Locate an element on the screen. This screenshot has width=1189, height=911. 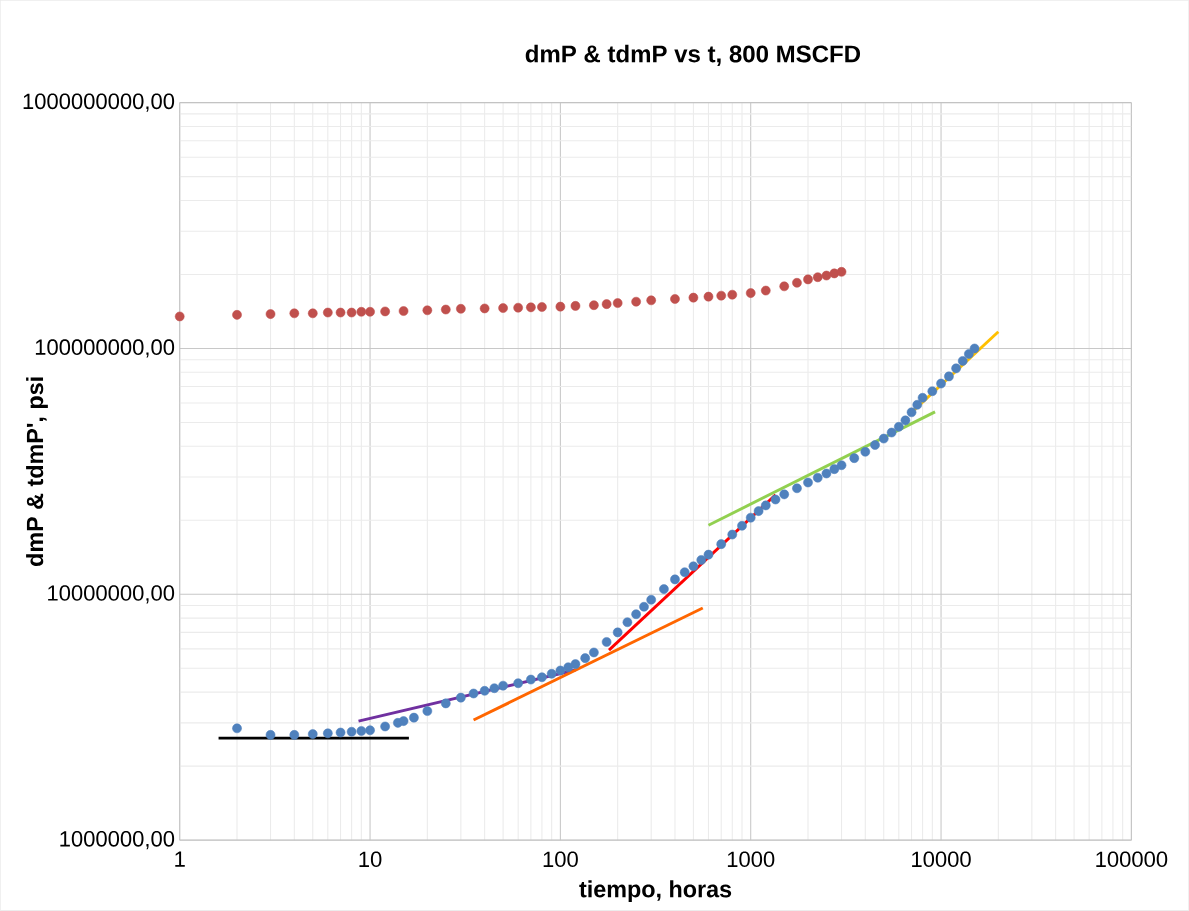
chart-title: dmP & tdmP vs t, 800 MSCFD is located at coordinates (693, 55).